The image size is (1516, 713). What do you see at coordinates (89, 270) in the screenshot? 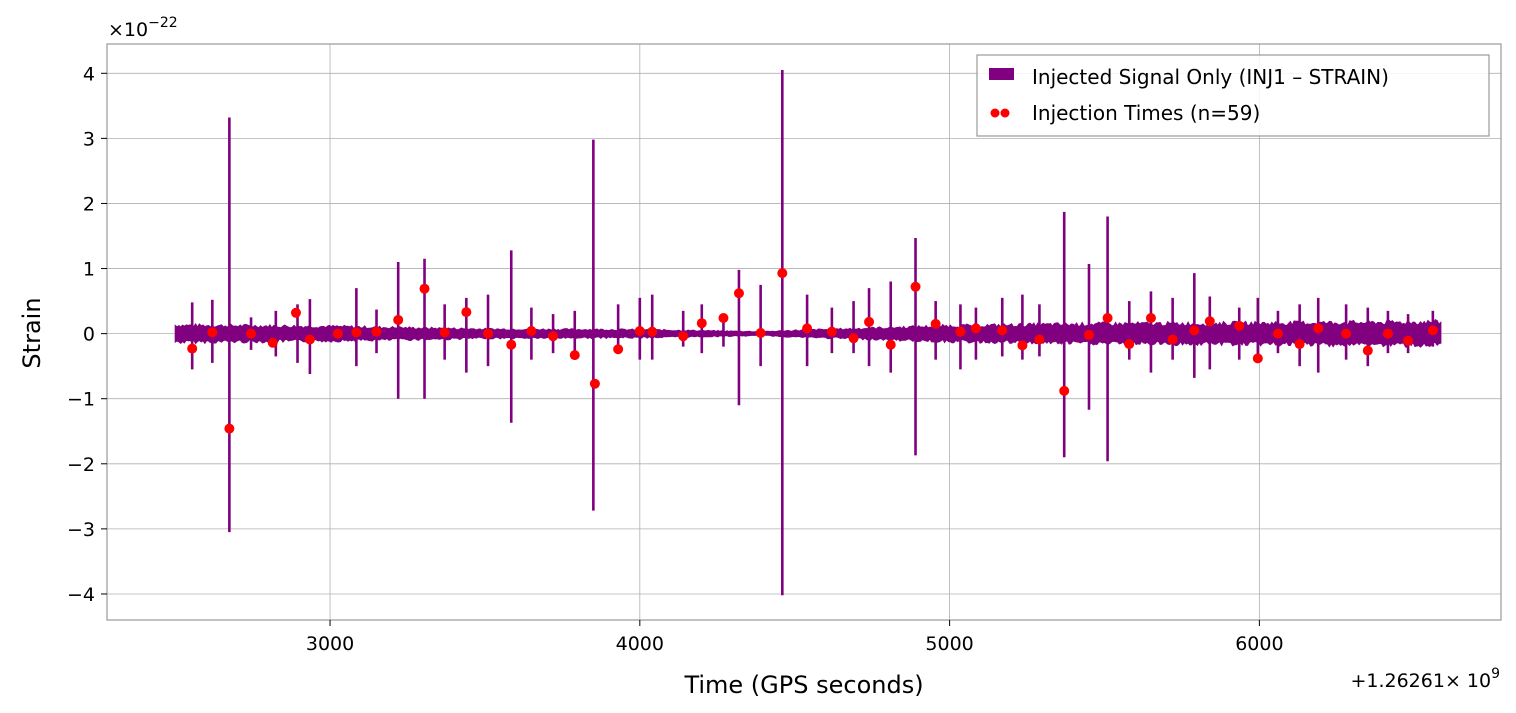
I see `y-tick-label: 1` at bounding box center [89, 270].